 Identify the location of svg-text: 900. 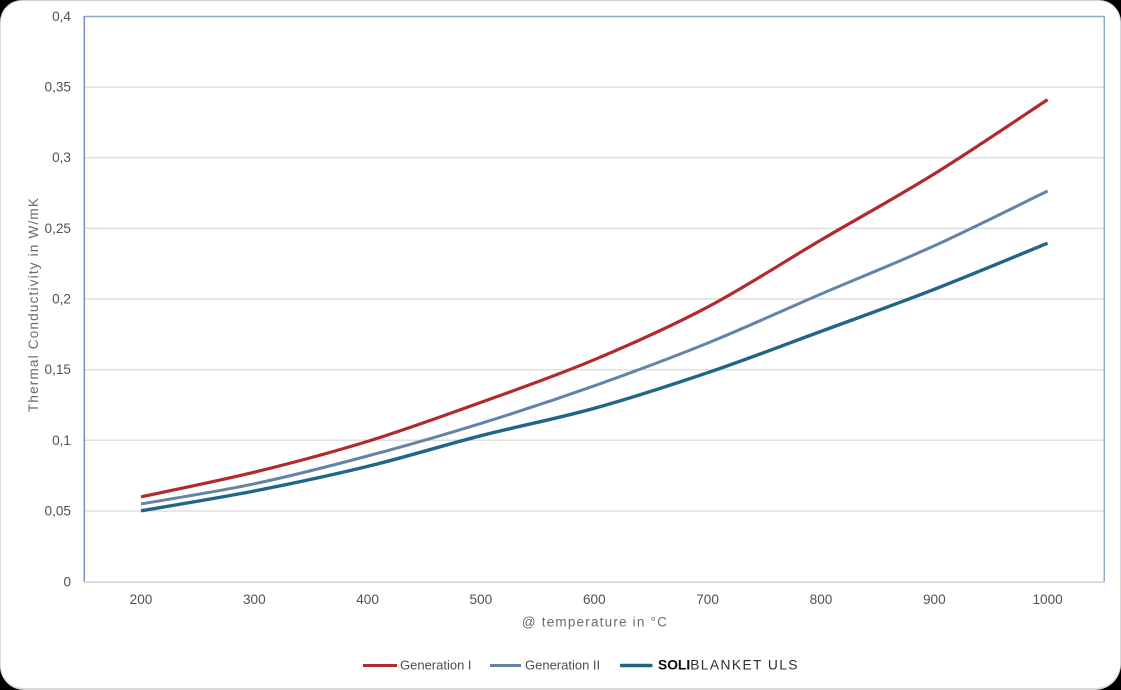
(934, 599).